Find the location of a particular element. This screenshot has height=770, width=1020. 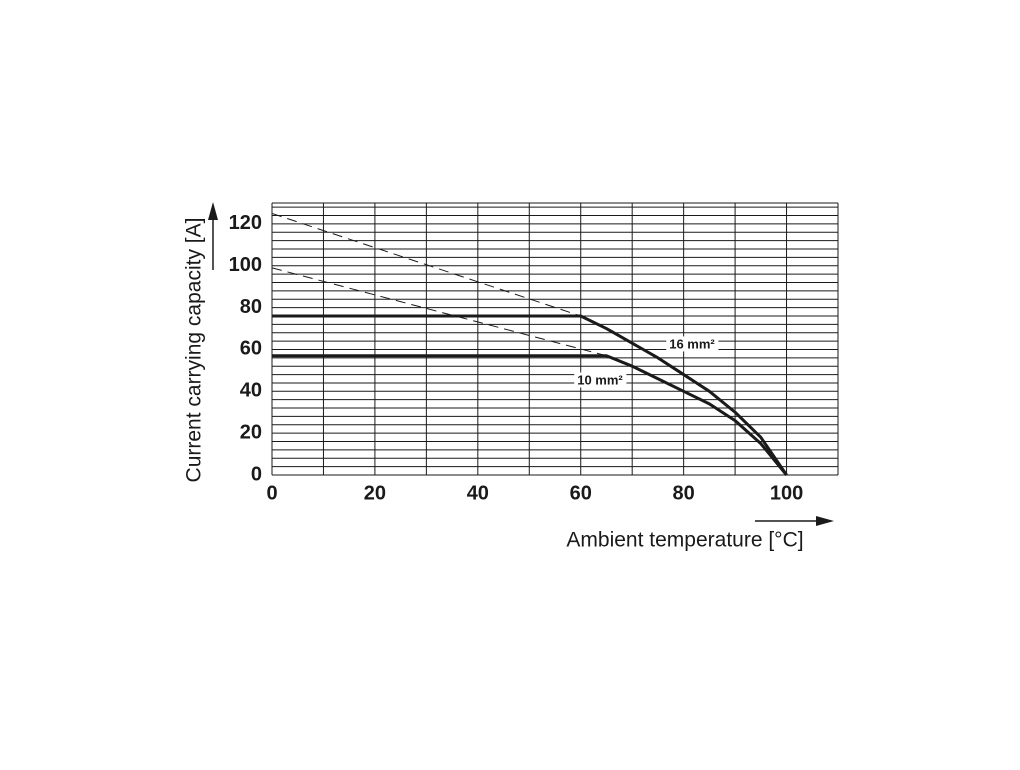

series-label: 16 mm² is located at coordinates (692, 343).